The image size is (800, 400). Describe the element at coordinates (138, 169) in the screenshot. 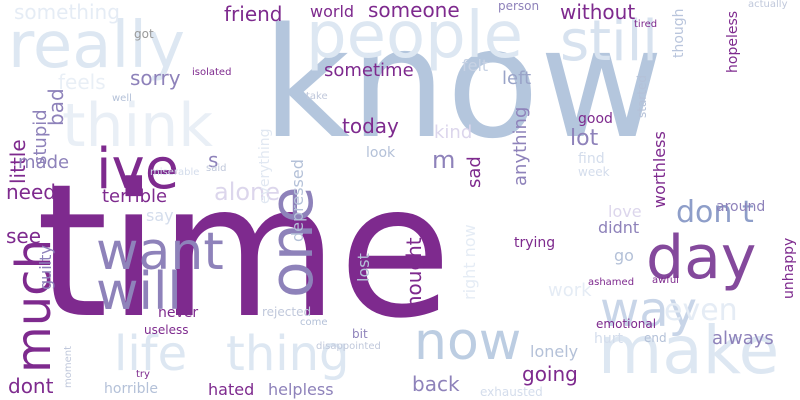

I see `word-ive: ive` at that location.